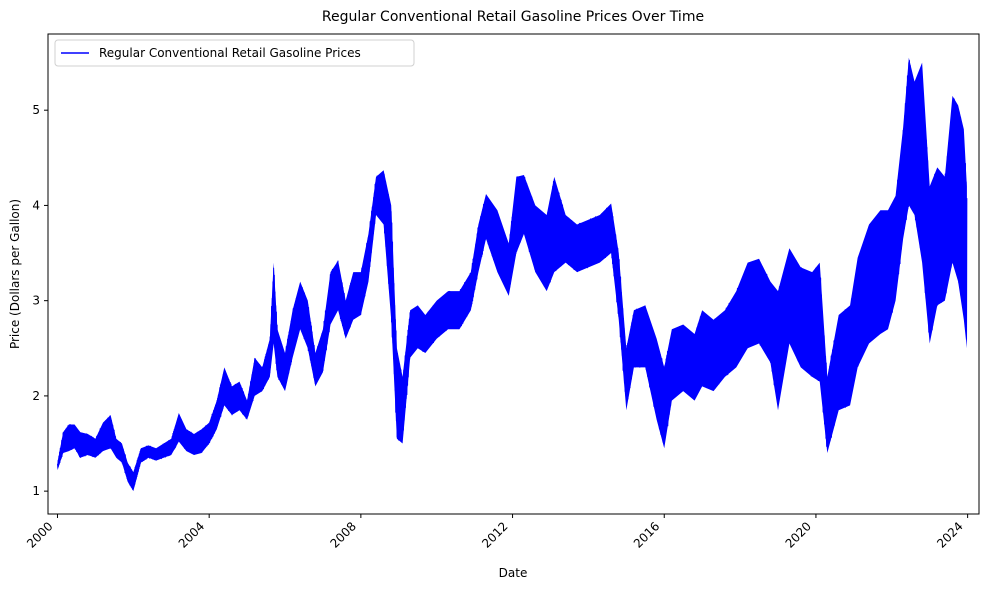 The image size is (989, 589). Describe the element at coordinates (36, 491) in the screenshot. I see `y-tick-label: 1` at that location.